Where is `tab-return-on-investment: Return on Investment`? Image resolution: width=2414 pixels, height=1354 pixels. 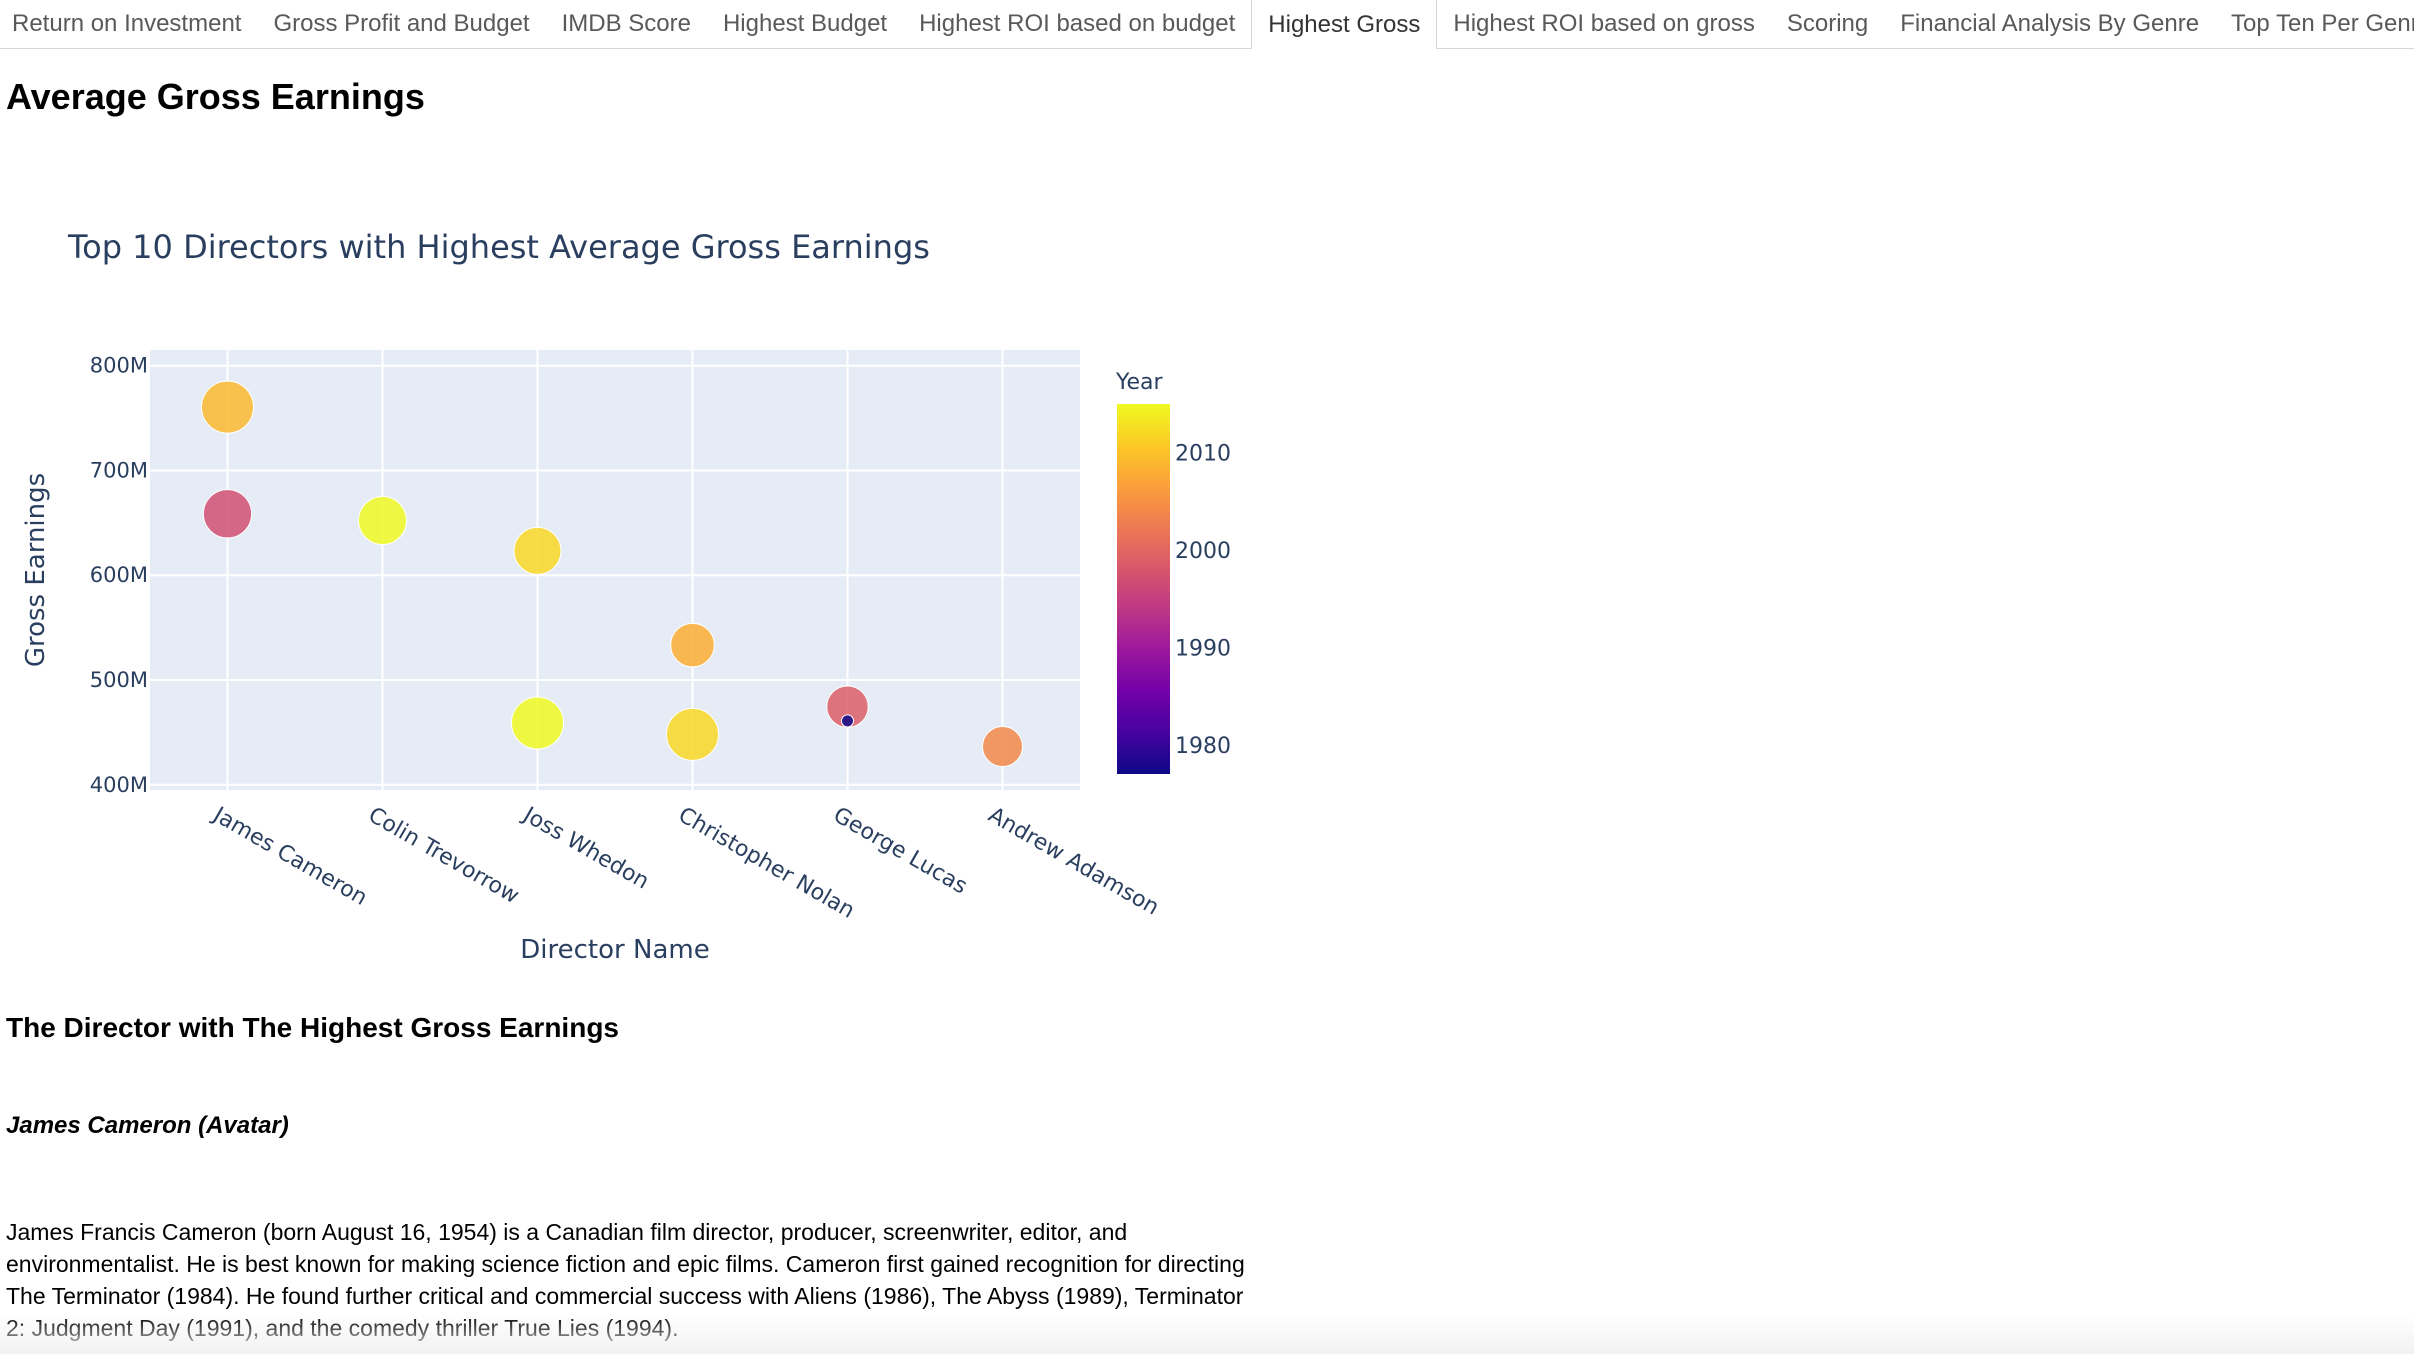 tab-return-on-investment: Return on Investment is located at coordinates (127, 23).